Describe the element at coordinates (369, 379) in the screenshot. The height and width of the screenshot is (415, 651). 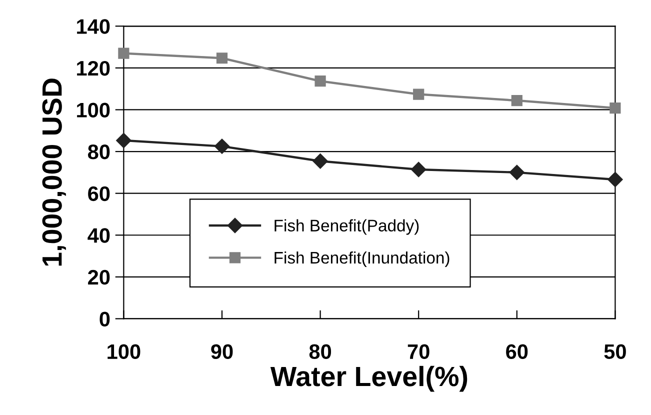
I see `x-axis-title: Water Level(%)` at that location.